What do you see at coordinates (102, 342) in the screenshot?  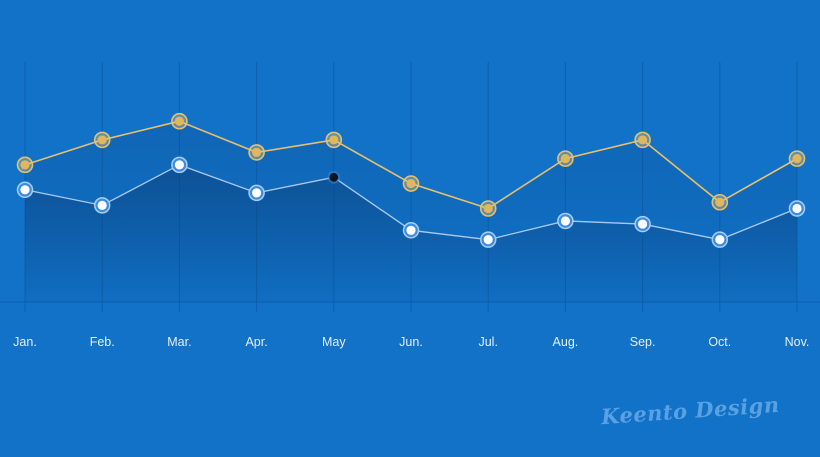 I see `x-tick-label-1: Feb.` at bounding box center [102, 342].